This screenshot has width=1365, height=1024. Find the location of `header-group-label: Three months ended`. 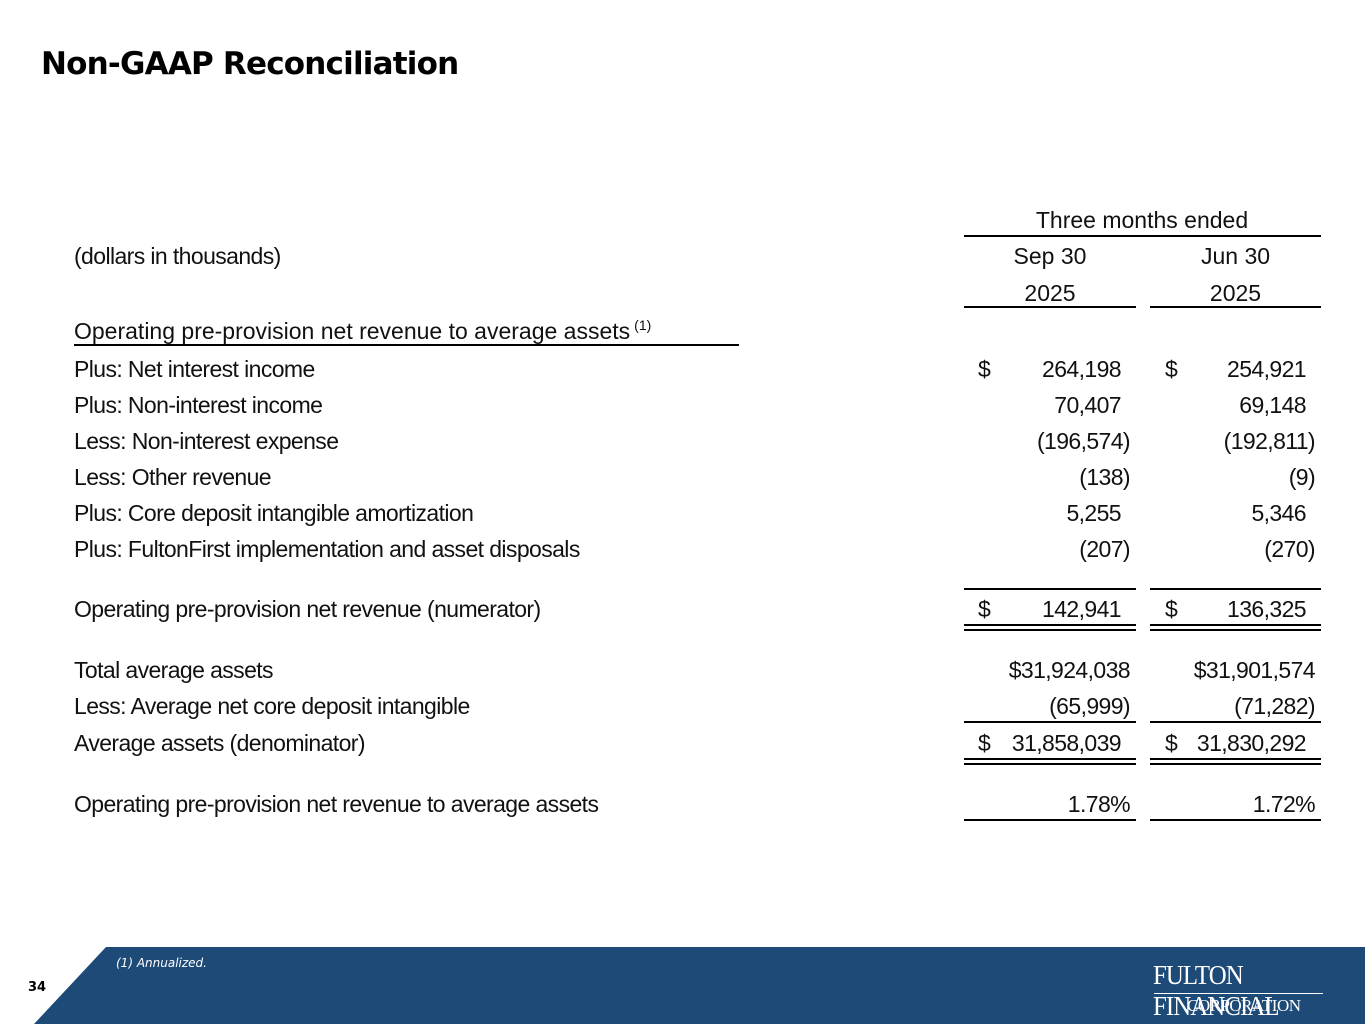

header-group-label: Three months ended is located at coordinates (1142, 220).